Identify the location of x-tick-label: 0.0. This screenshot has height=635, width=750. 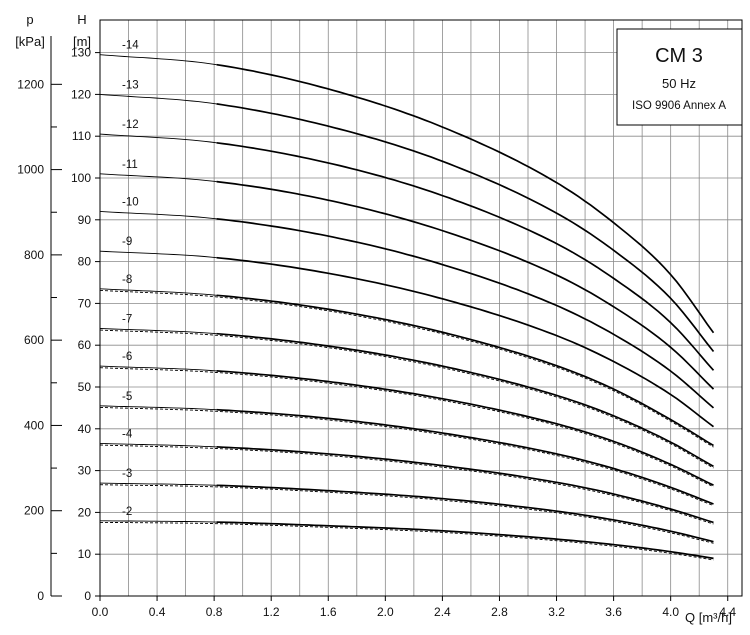
(100, 612).